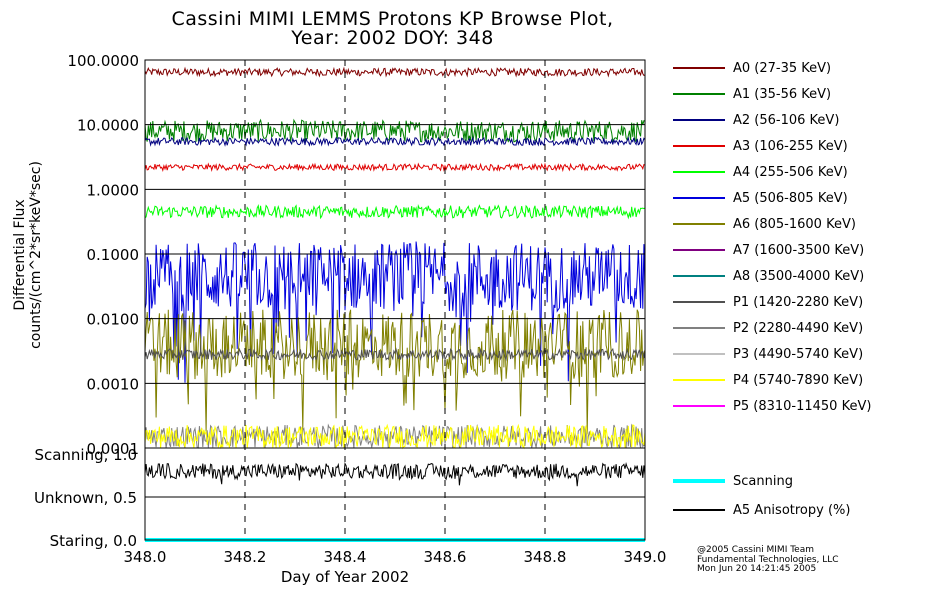  Describe the element at coordinates (645, 557) in the screenshot. I see `x-tick-label: 349.0` at that location.